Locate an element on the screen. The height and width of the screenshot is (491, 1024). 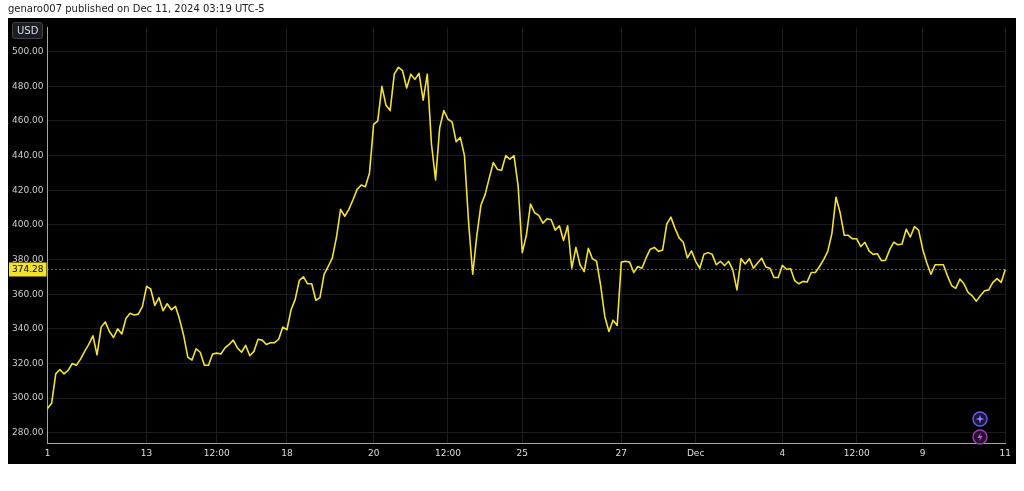
y-tick-label: 500.00 is located at coordinates (27, 51).